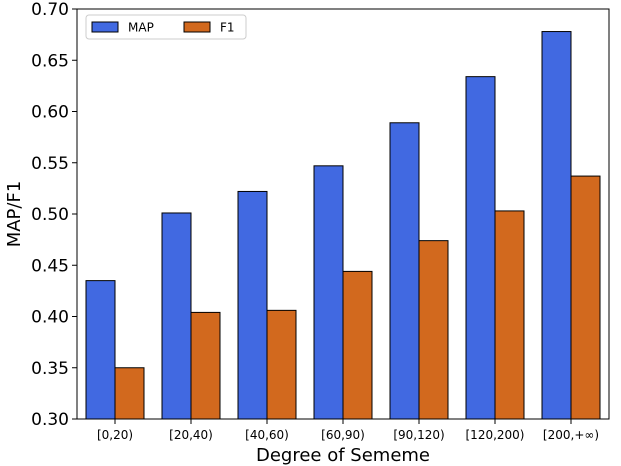 Image resolution: width=621 pixels, height=466 pixels. What do you see at coordinates (50, 61) in the screenshot?
I see `y-tick-label: 0.65` at bounding box center [50, 61].